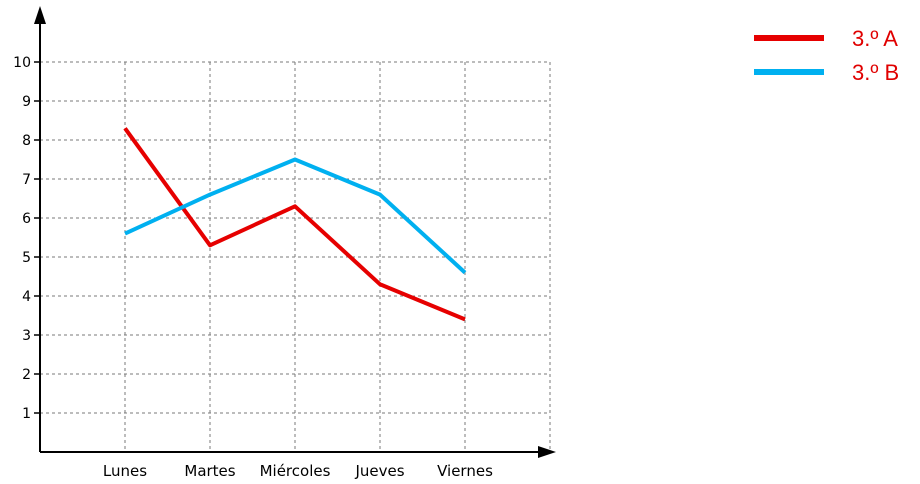 The height and width of the screenshot is (484, 920). I want to click on legend: 3.º A 3.º B, so click(826, 55).